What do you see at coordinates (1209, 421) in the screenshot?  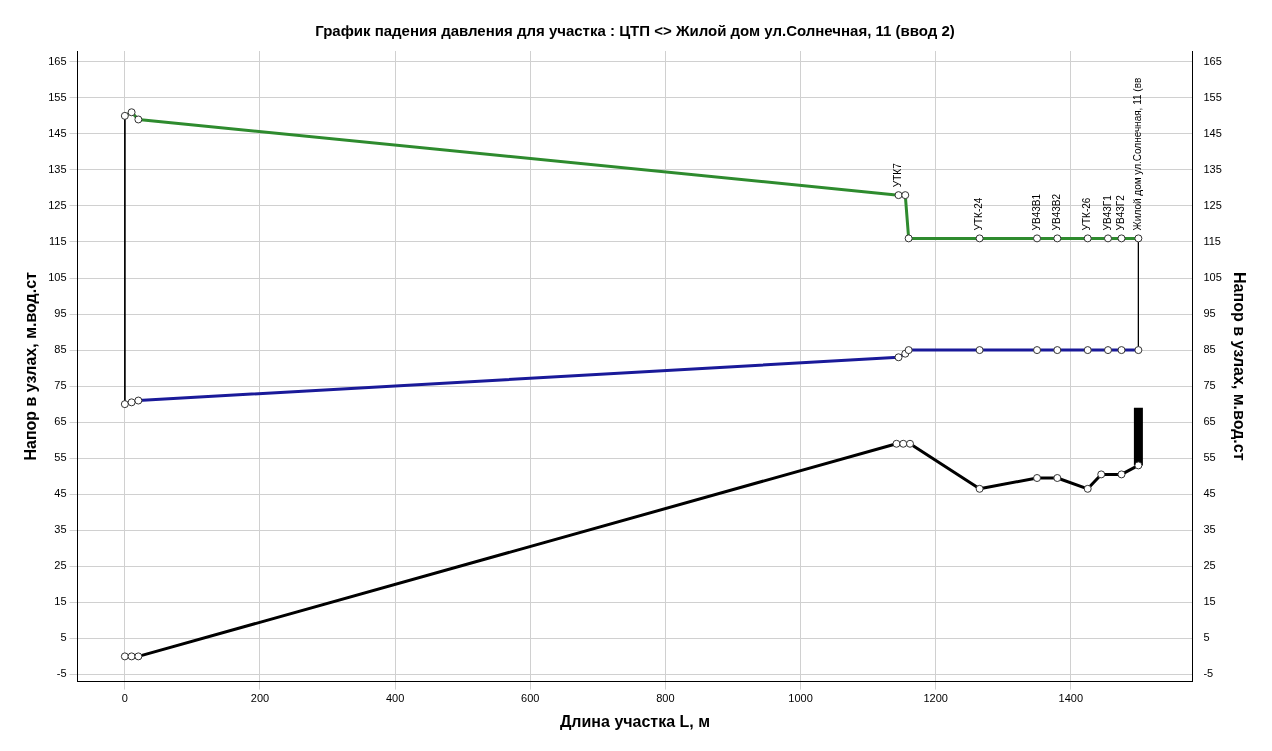 I see `y2-tick-label: 65` at bounding box center [1209, 421].